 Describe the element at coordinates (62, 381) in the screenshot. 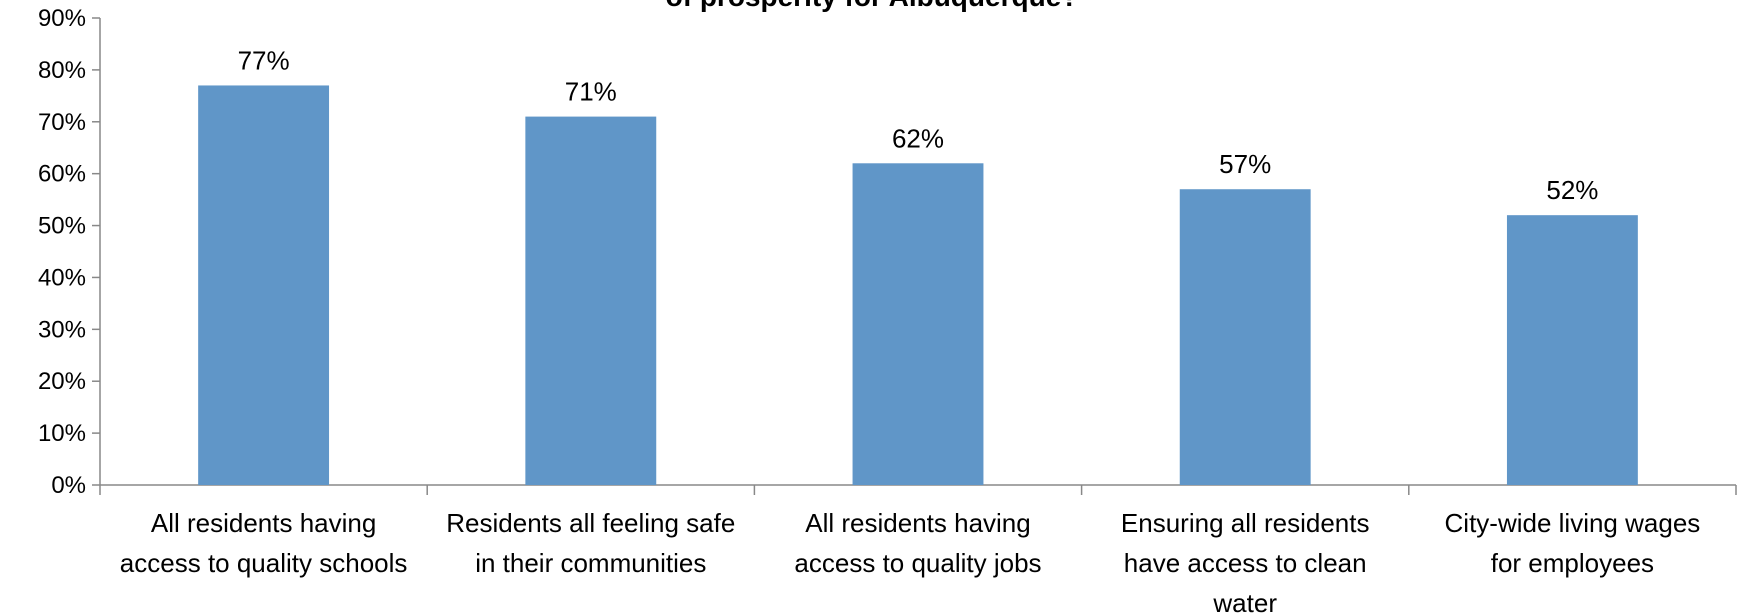

I see `y-tick-label: 20%` at that location.